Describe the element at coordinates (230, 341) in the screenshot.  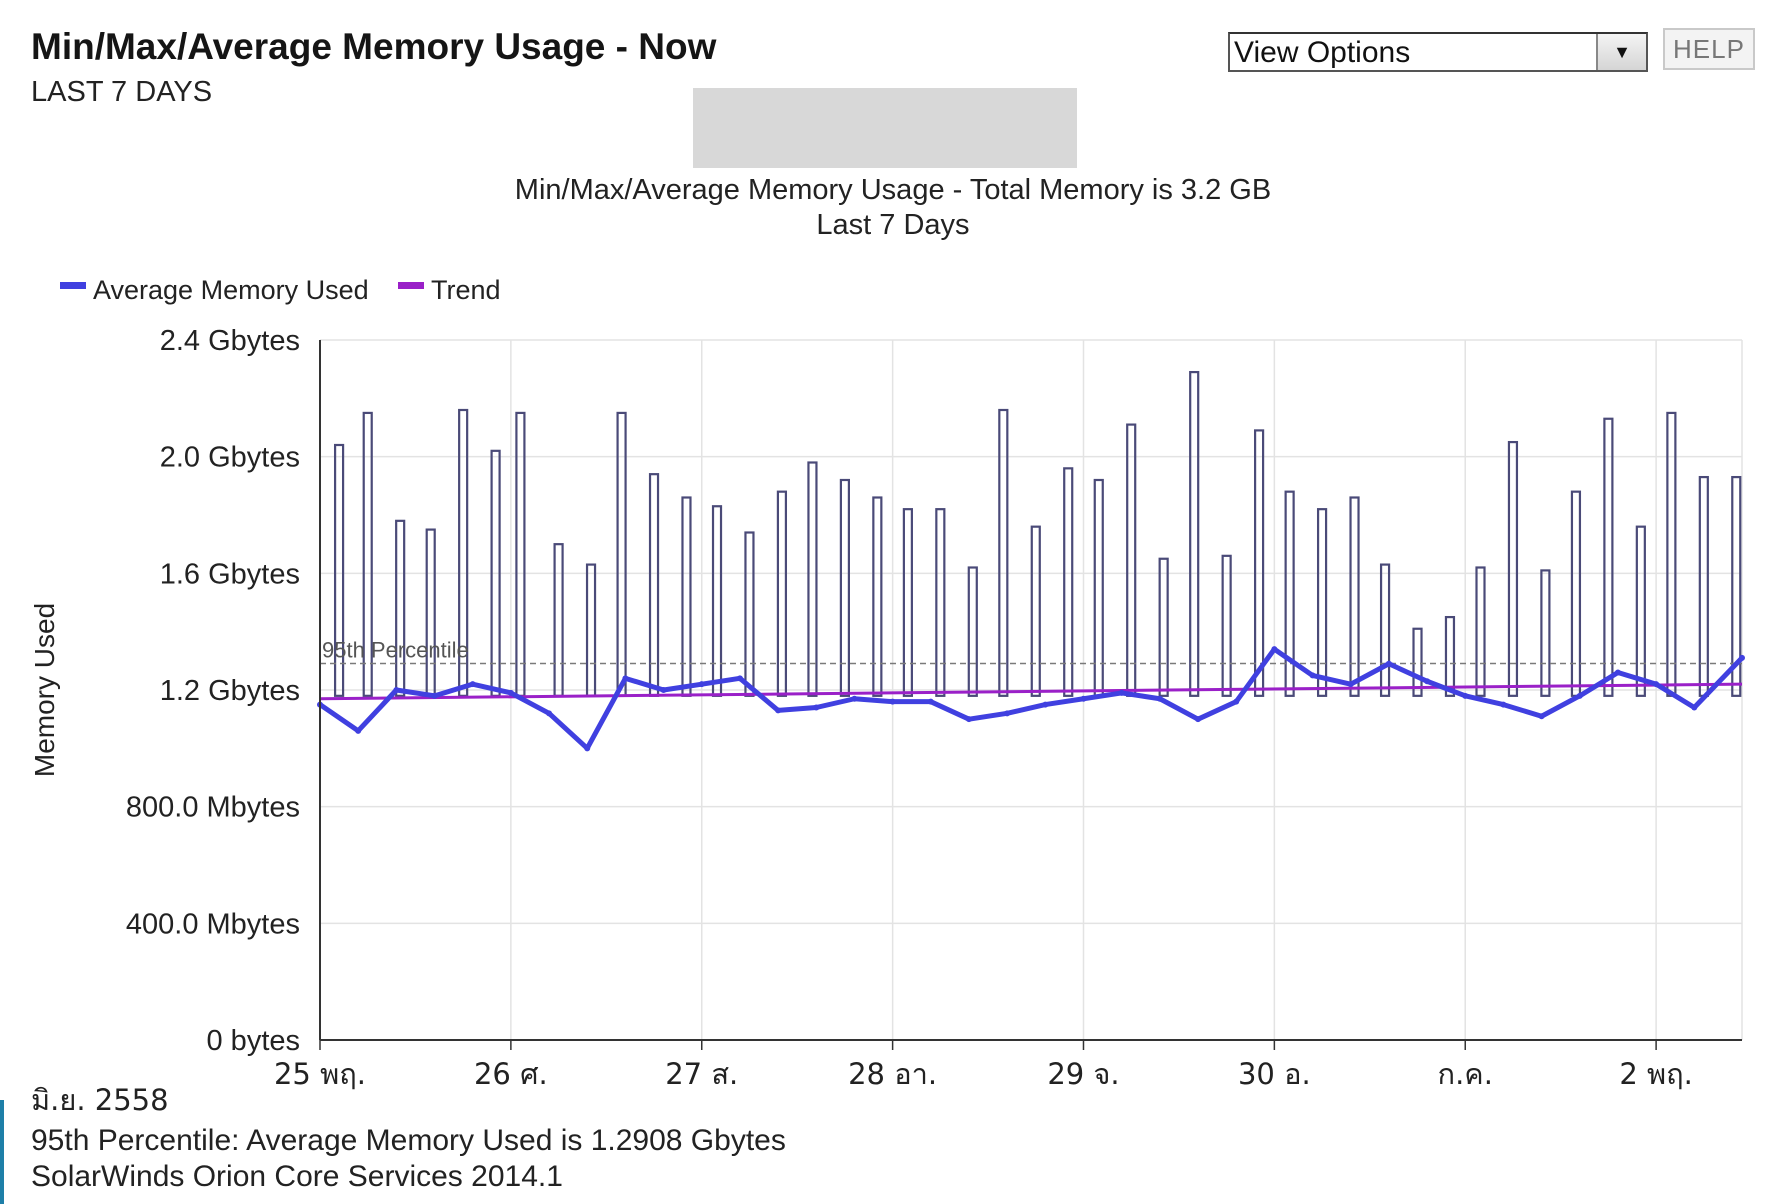
I see `y-tick-label: 2.4 Gbytes` at that location.